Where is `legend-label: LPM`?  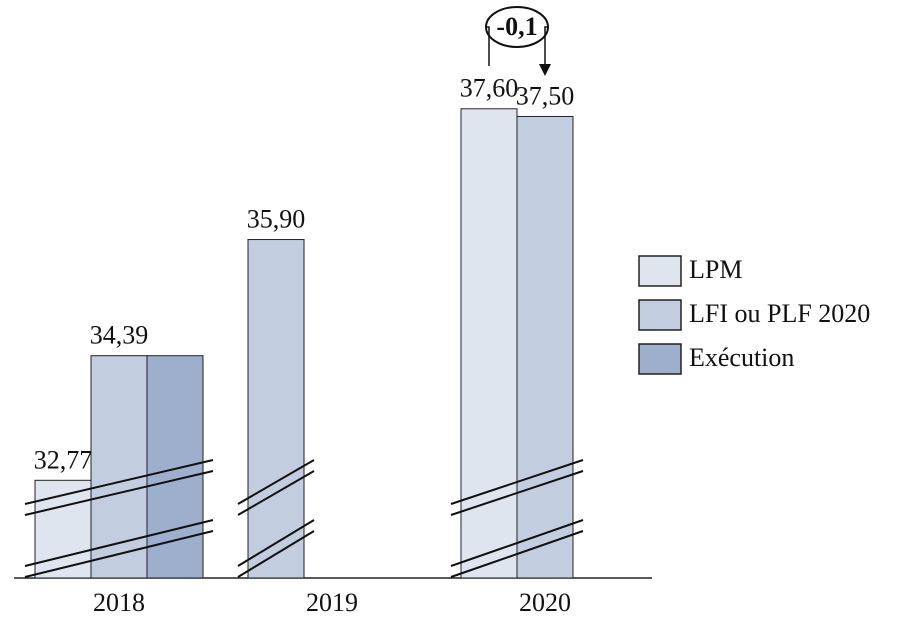
legend-label: LPM is located at coordinates (715, 269).